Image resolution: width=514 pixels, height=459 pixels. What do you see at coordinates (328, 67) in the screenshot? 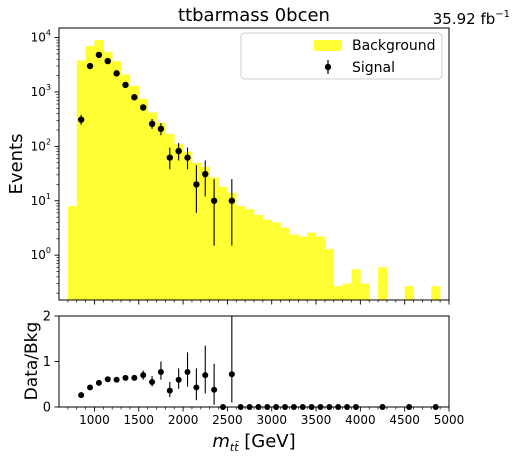
I see `legend-signal-marker` at bounding box center [328, 67].